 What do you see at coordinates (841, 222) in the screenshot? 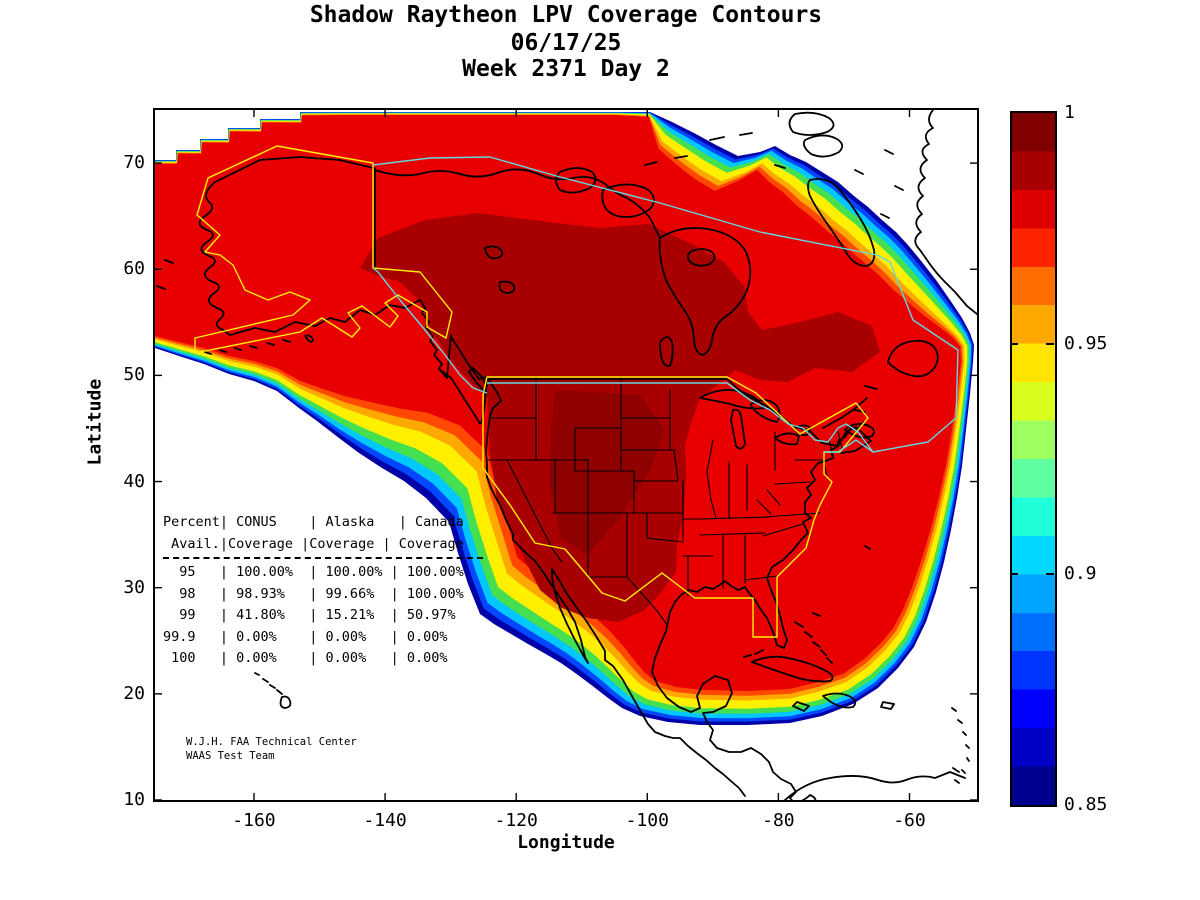
I see `baffin-island` at bounding box center [841, 222].